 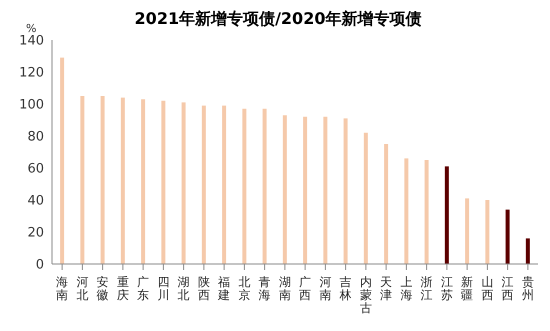 I want to click on x-tick-label: 重庆, so click(x=122, y=288).